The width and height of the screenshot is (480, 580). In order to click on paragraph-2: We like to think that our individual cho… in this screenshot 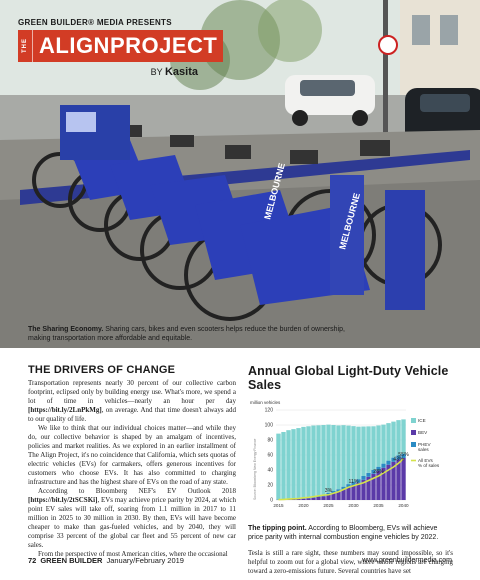, I will do `click(132, 455)`.